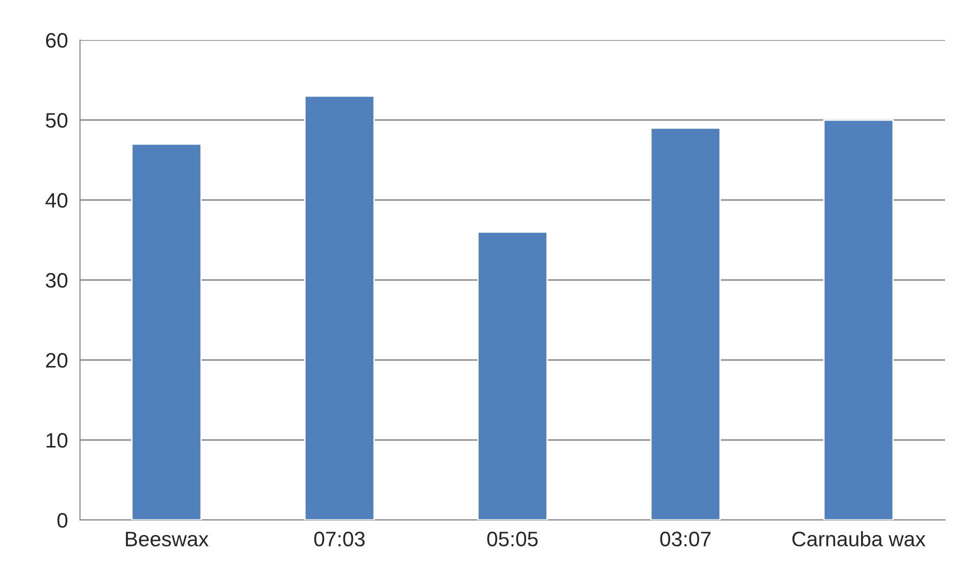 The image size is (960, 580). Describe the element at coordinates (57, 280) in the screenshot. I see `y-tick-label: 30` at that location.